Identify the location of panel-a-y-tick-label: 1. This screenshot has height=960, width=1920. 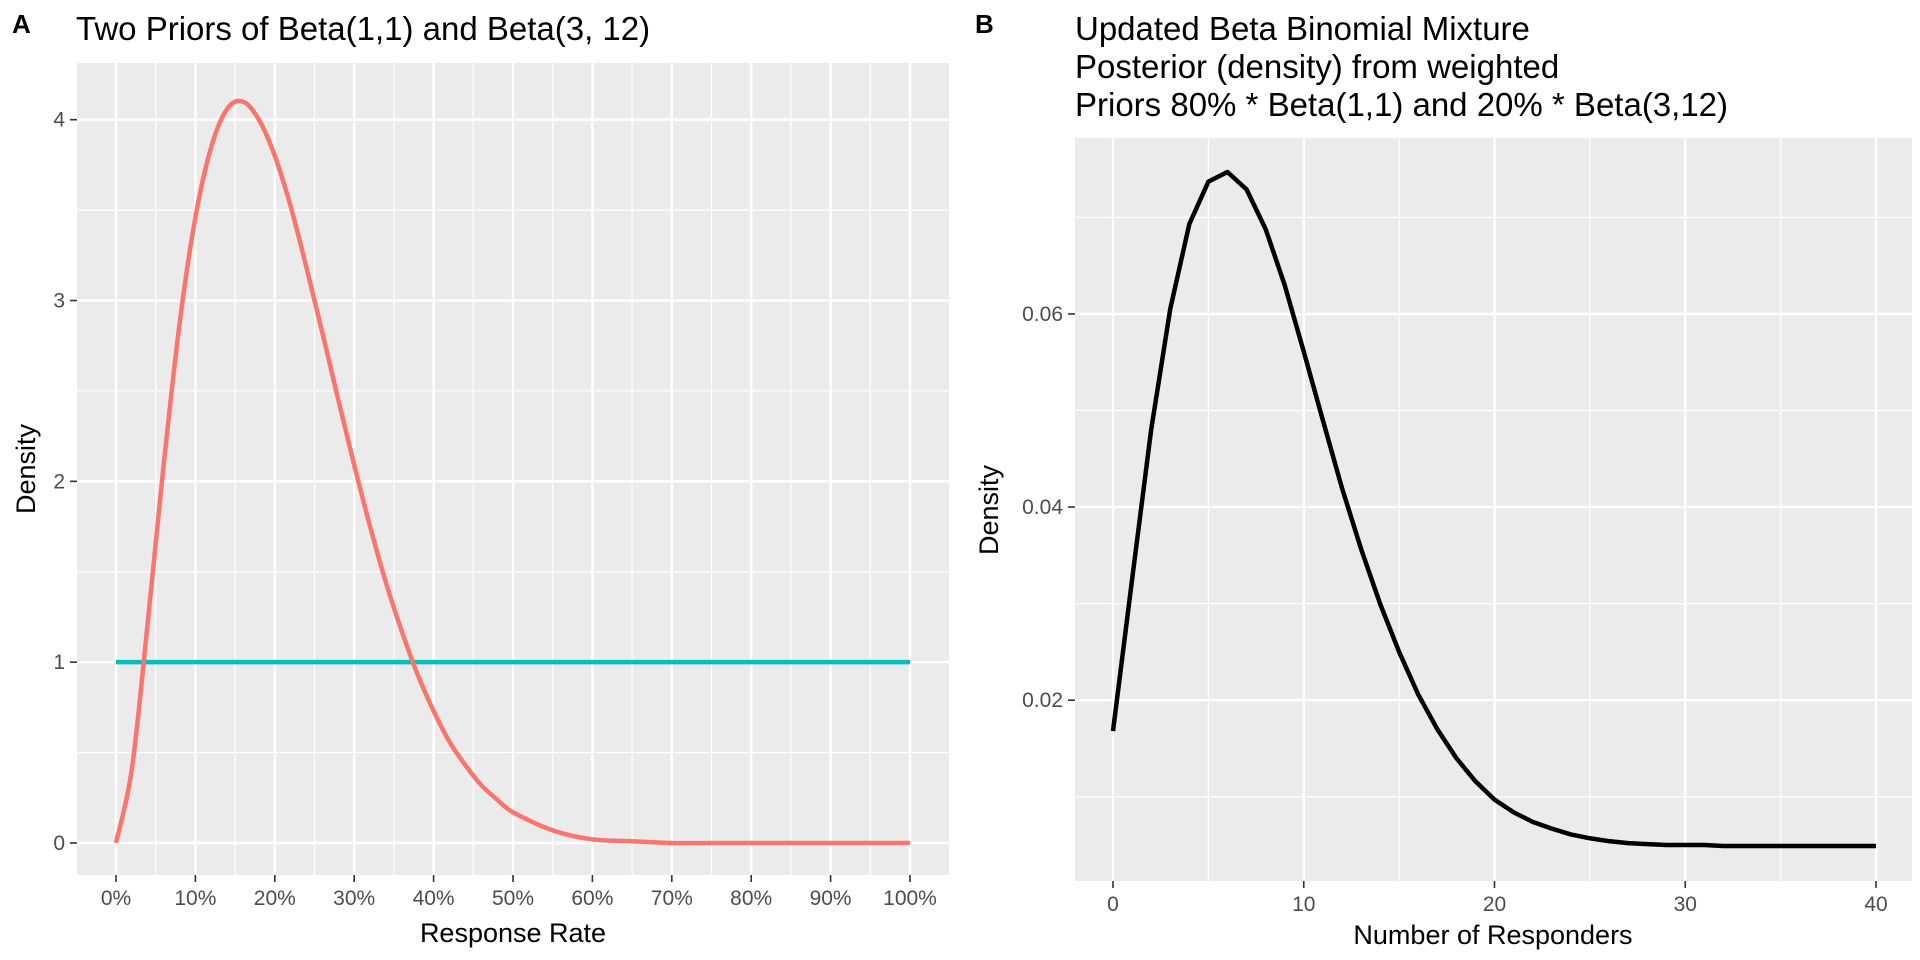
(59, 662).